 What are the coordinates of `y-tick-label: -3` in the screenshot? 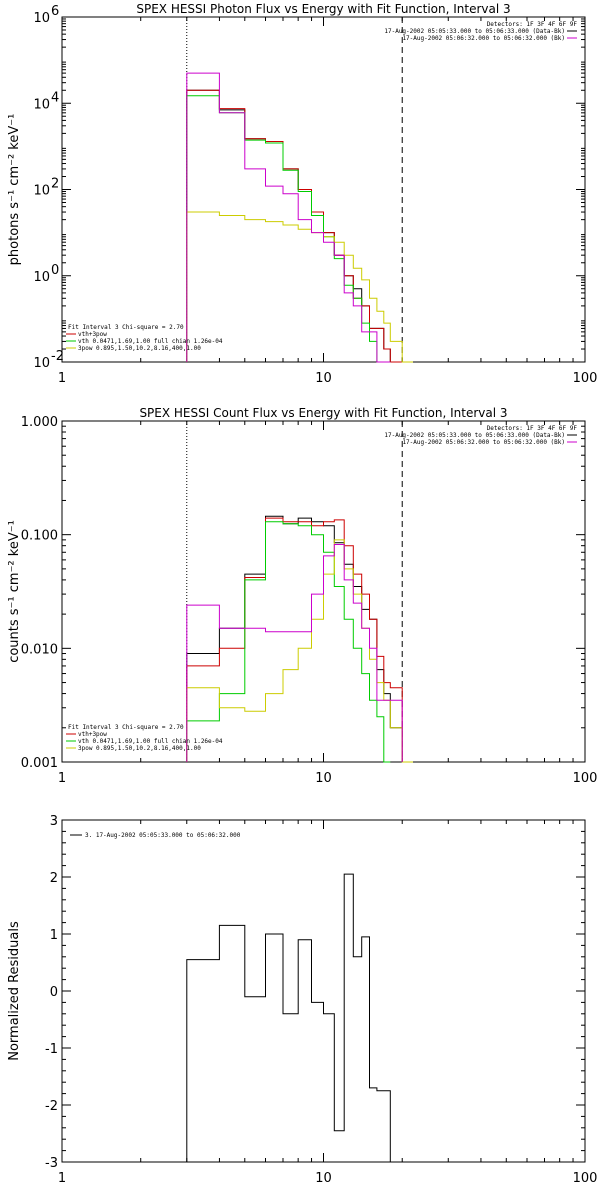 It's located at (51, 1163).